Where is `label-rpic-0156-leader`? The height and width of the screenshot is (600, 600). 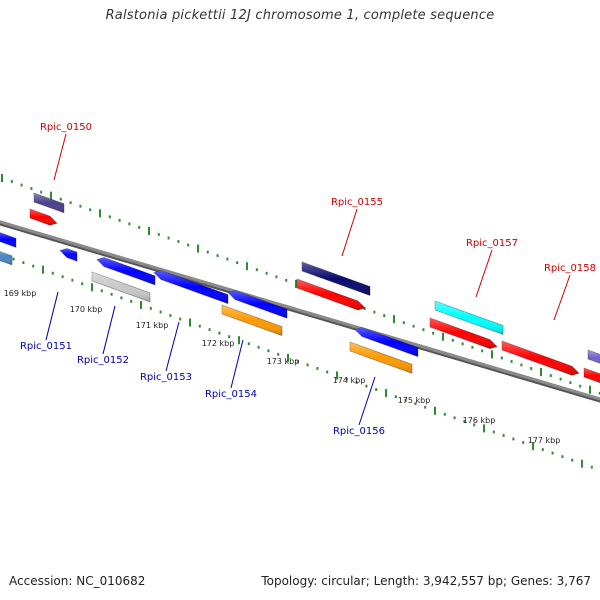
label-rpic-0156-leader is located at coordinates (367, 401).